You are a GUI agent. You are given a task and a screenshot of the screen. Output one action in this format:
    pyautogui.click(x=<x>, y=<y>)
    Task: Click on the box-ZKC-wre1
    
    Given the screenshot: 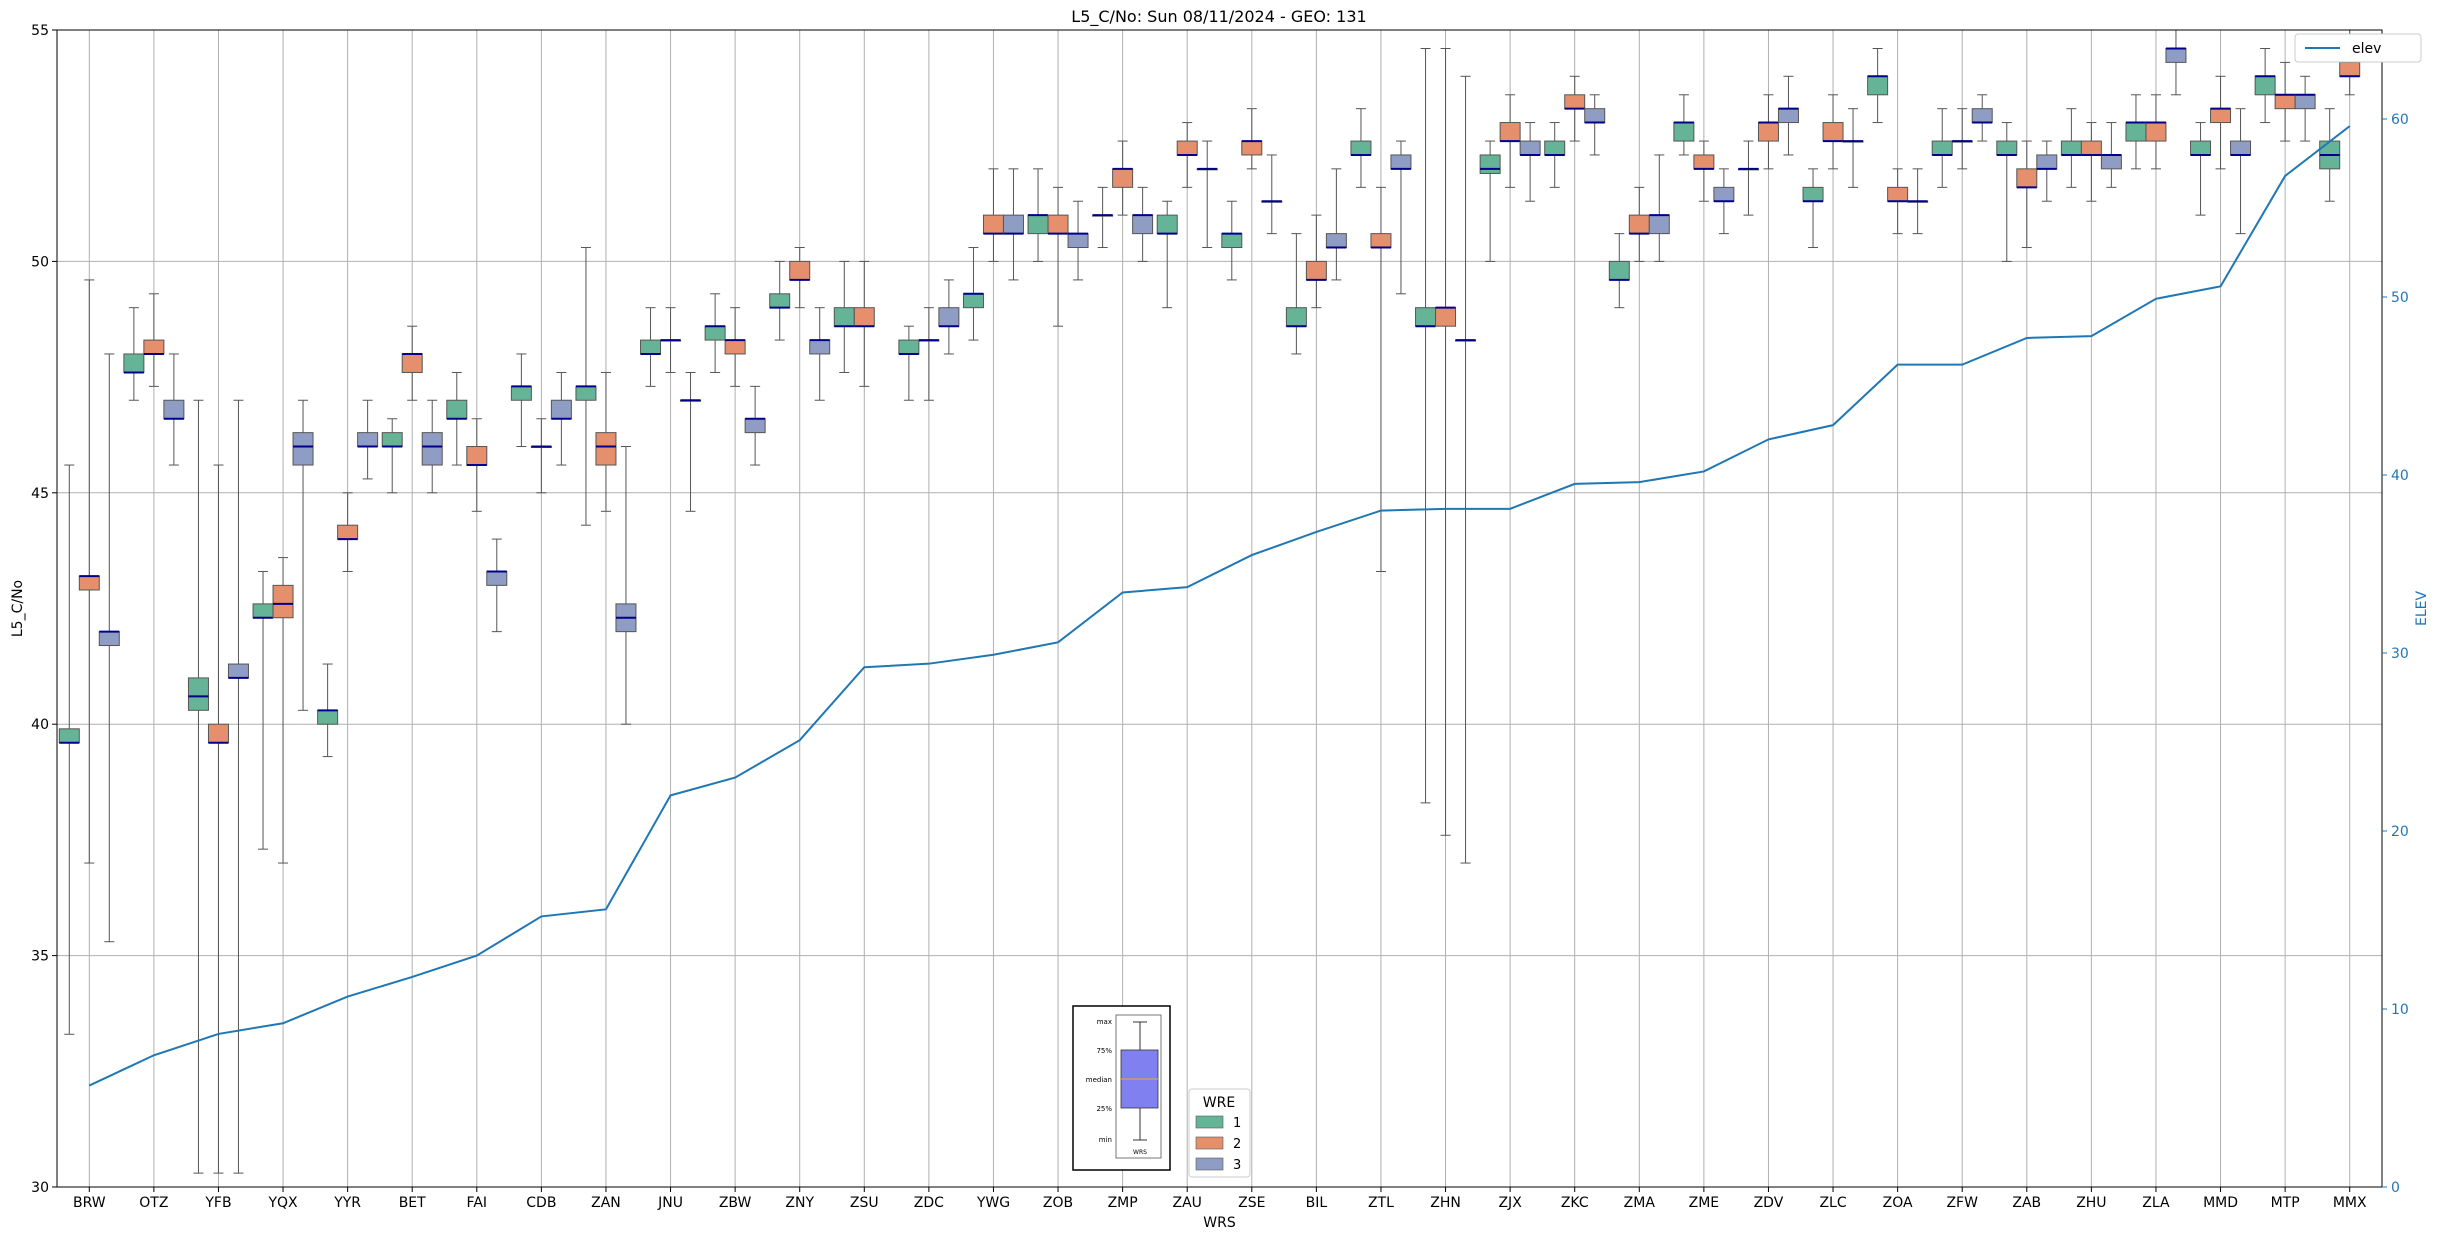 What is the action you would take?
    pyautogui.click(x=1555, y=155)
    